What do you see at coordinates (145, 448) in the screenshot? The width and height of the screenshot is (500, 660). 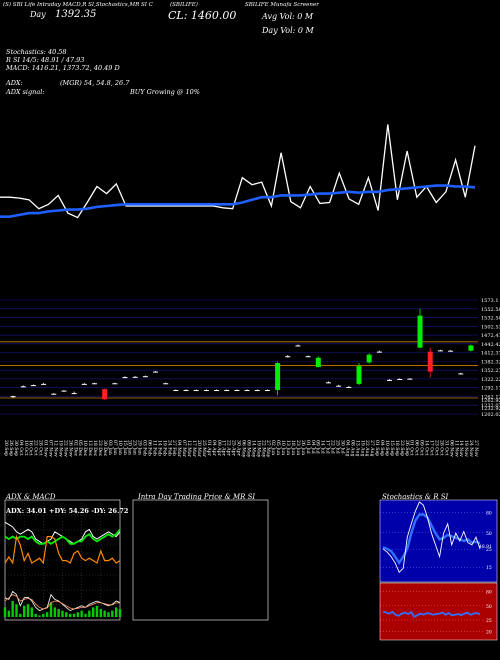 I see `x-axis-date-label: 03 Feb` at bounding box center [145, 448].